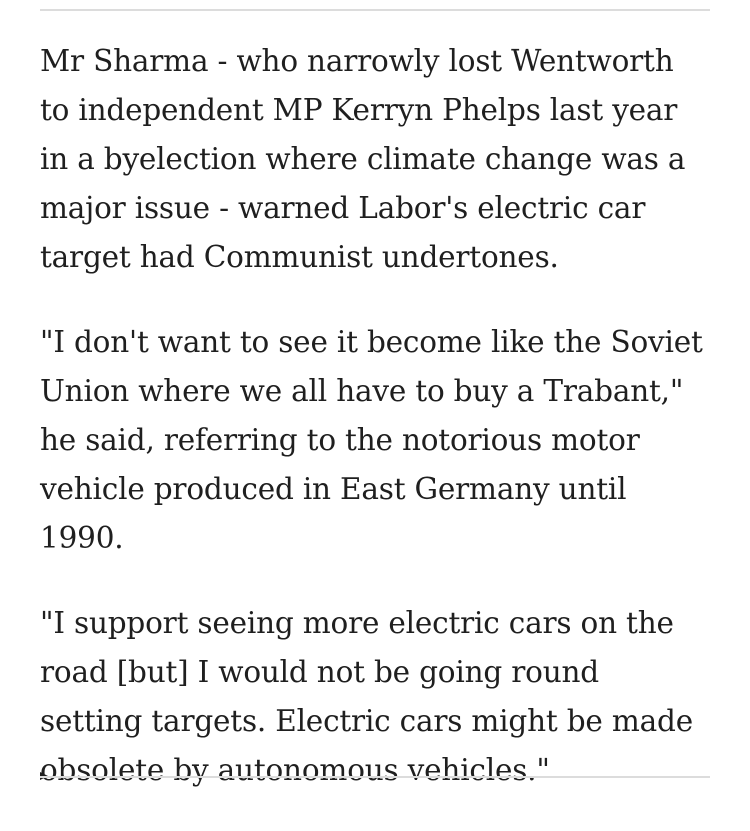  I want to click on bottom-divider, so click(375, 777).